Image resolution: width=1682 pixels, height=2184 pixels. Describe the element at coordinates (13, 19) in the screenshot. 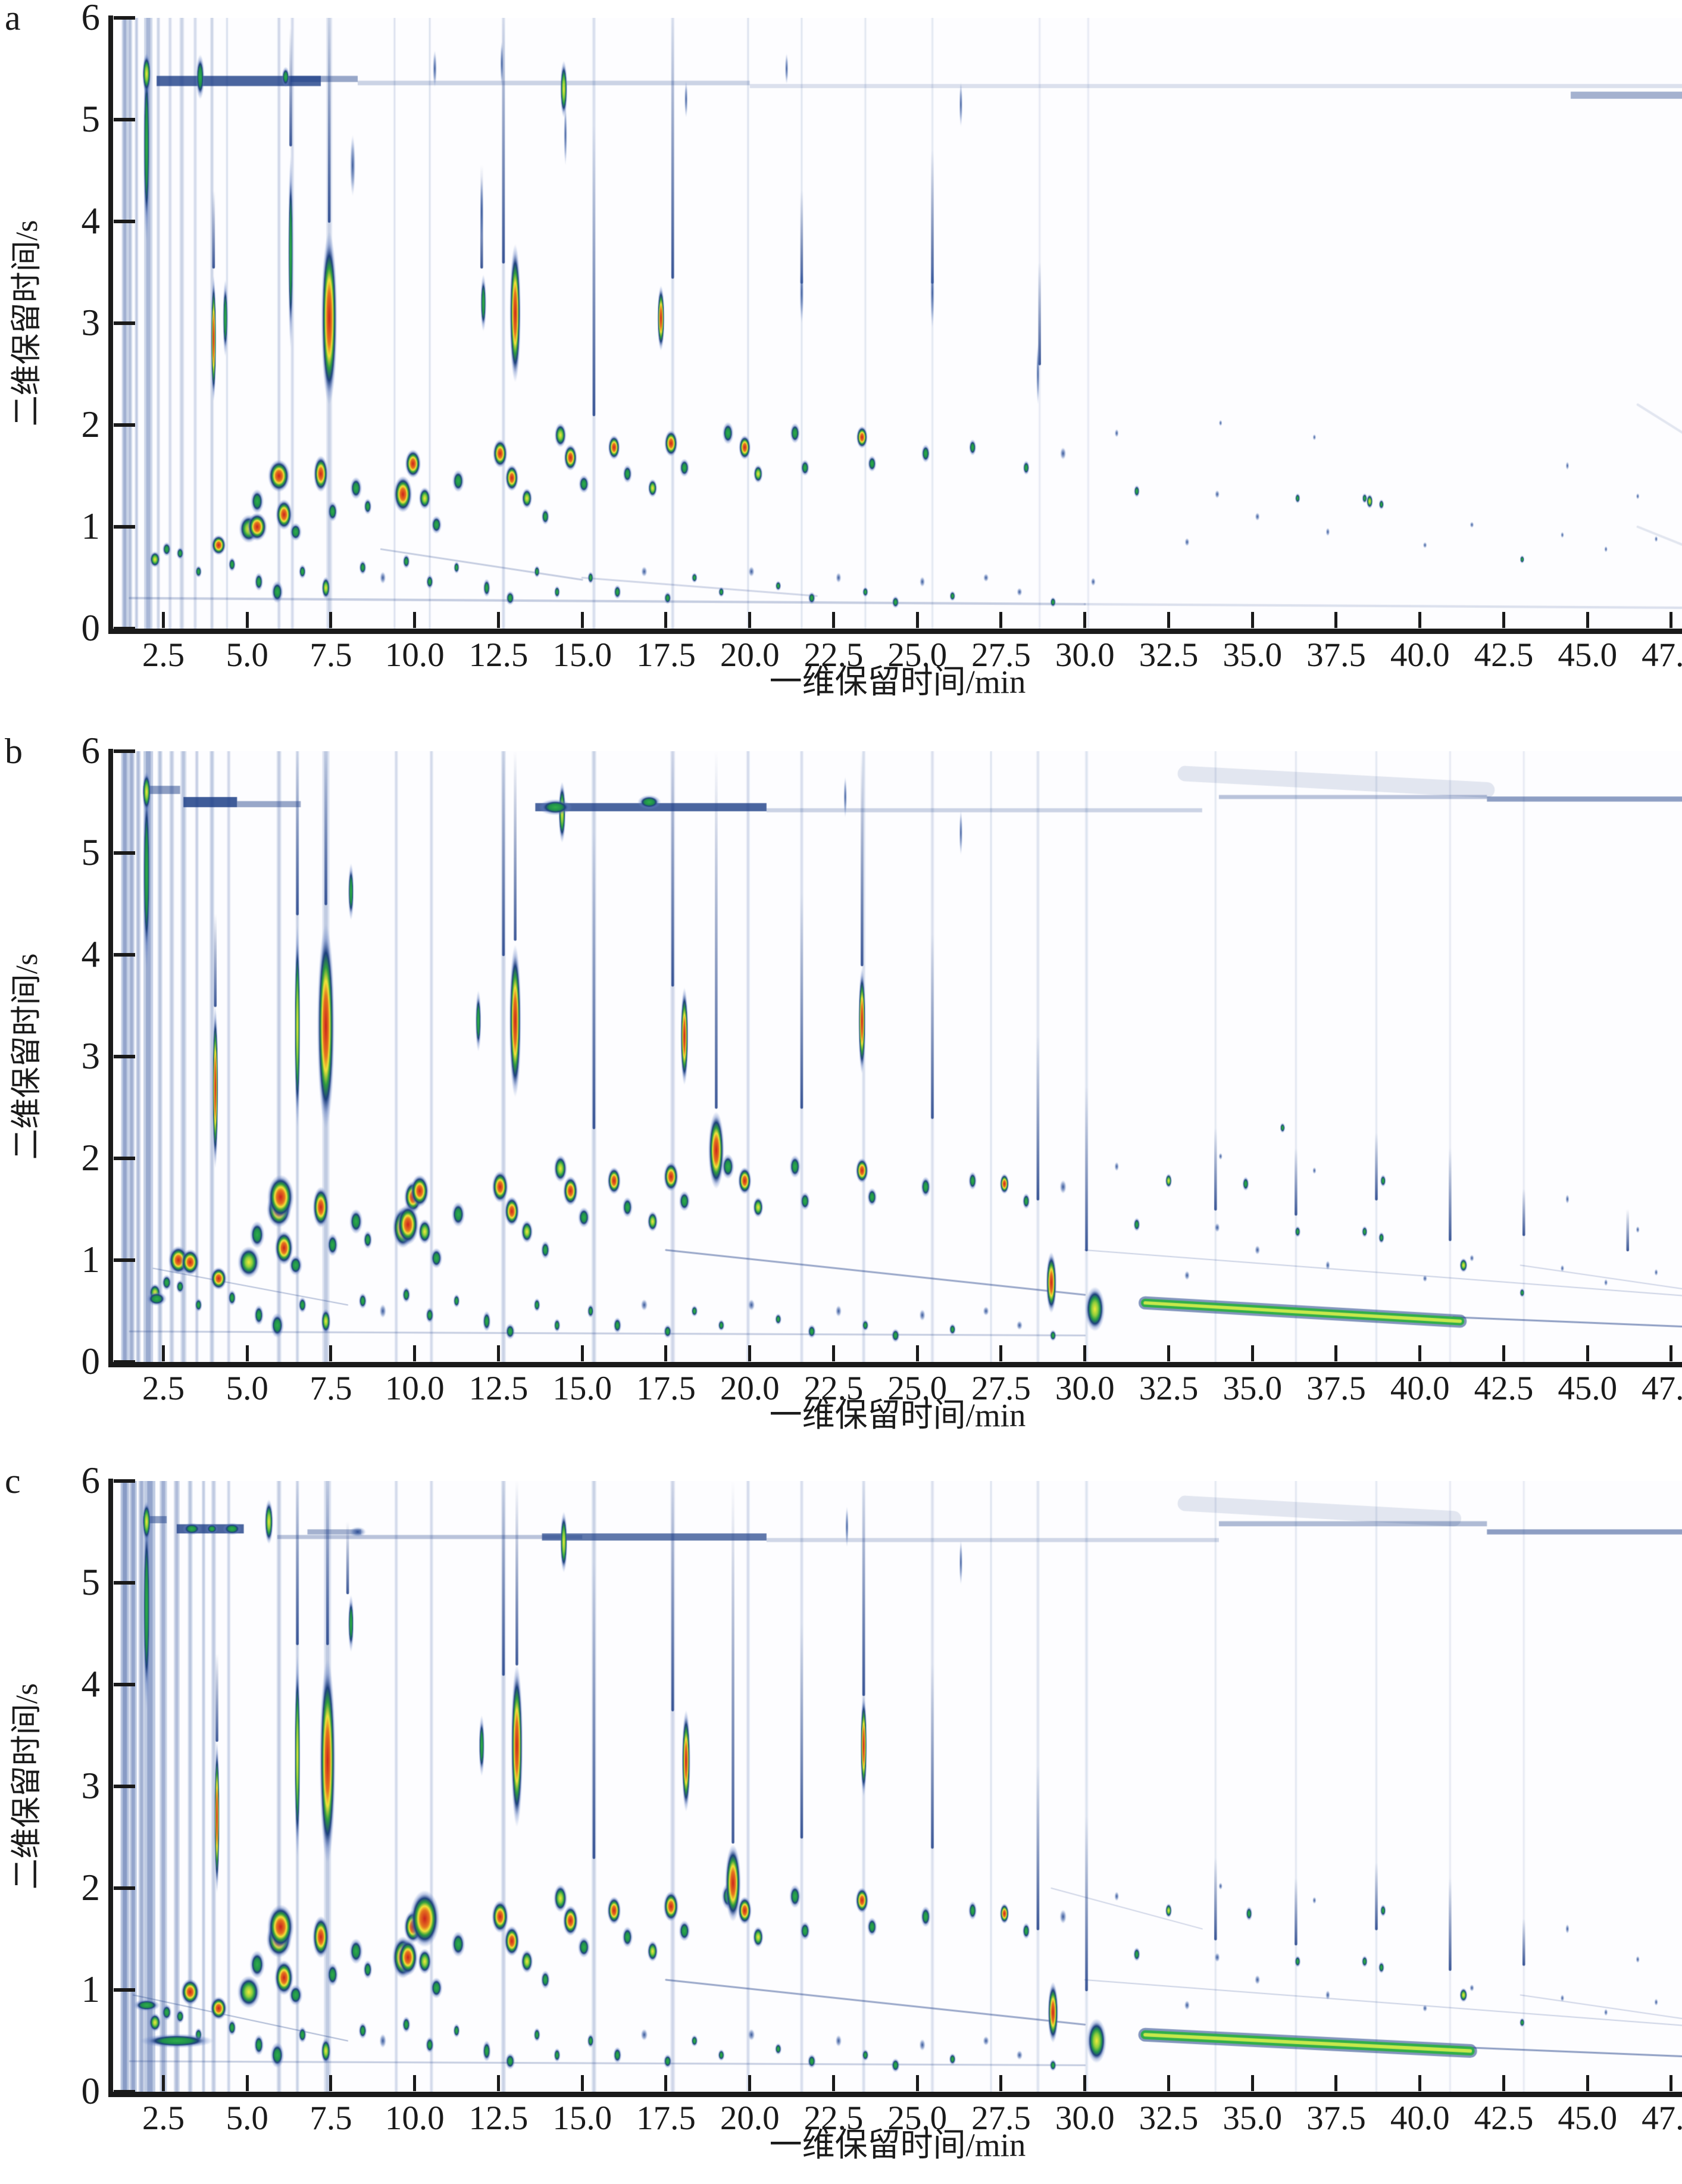

I see `panel-label-a: a` at that location.